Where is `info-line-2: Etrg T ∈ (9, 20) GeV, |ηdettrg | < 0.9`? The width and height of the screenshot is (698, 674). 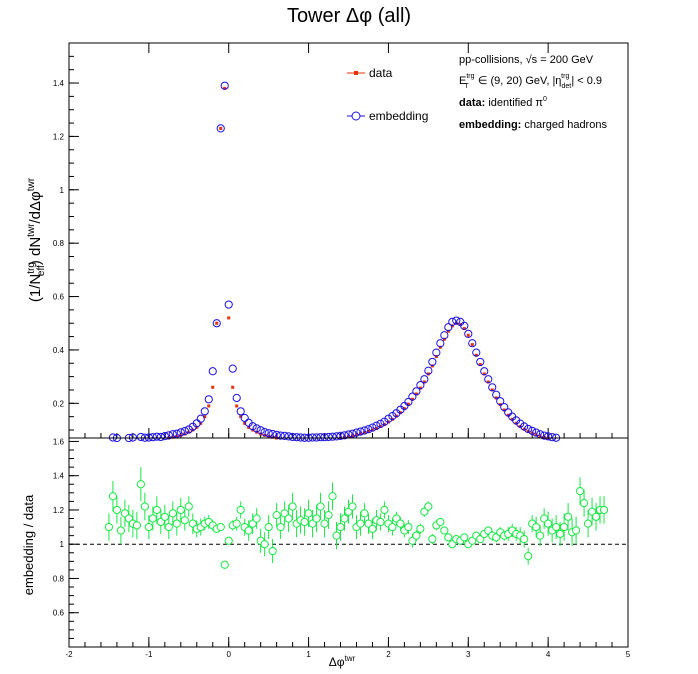
info-line-2: Etrg T ∈ (9, 20) GeV, |ηdettrg | < 0.9 is located at coordinates (530, 81).